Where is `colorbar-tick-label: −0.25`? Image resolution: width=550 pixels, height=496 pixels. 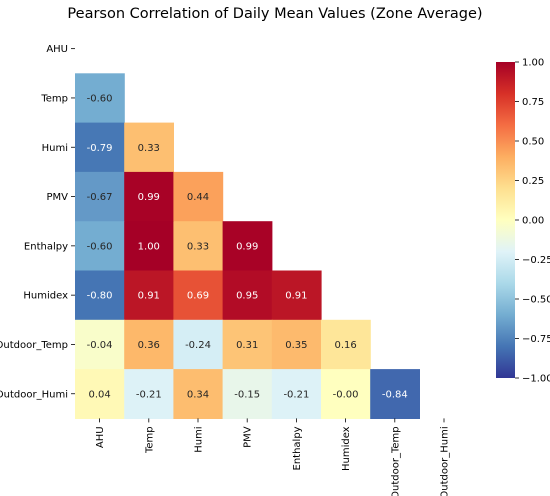
colorbar-tick-label: −0.25 is located at coordinates (536, 260).